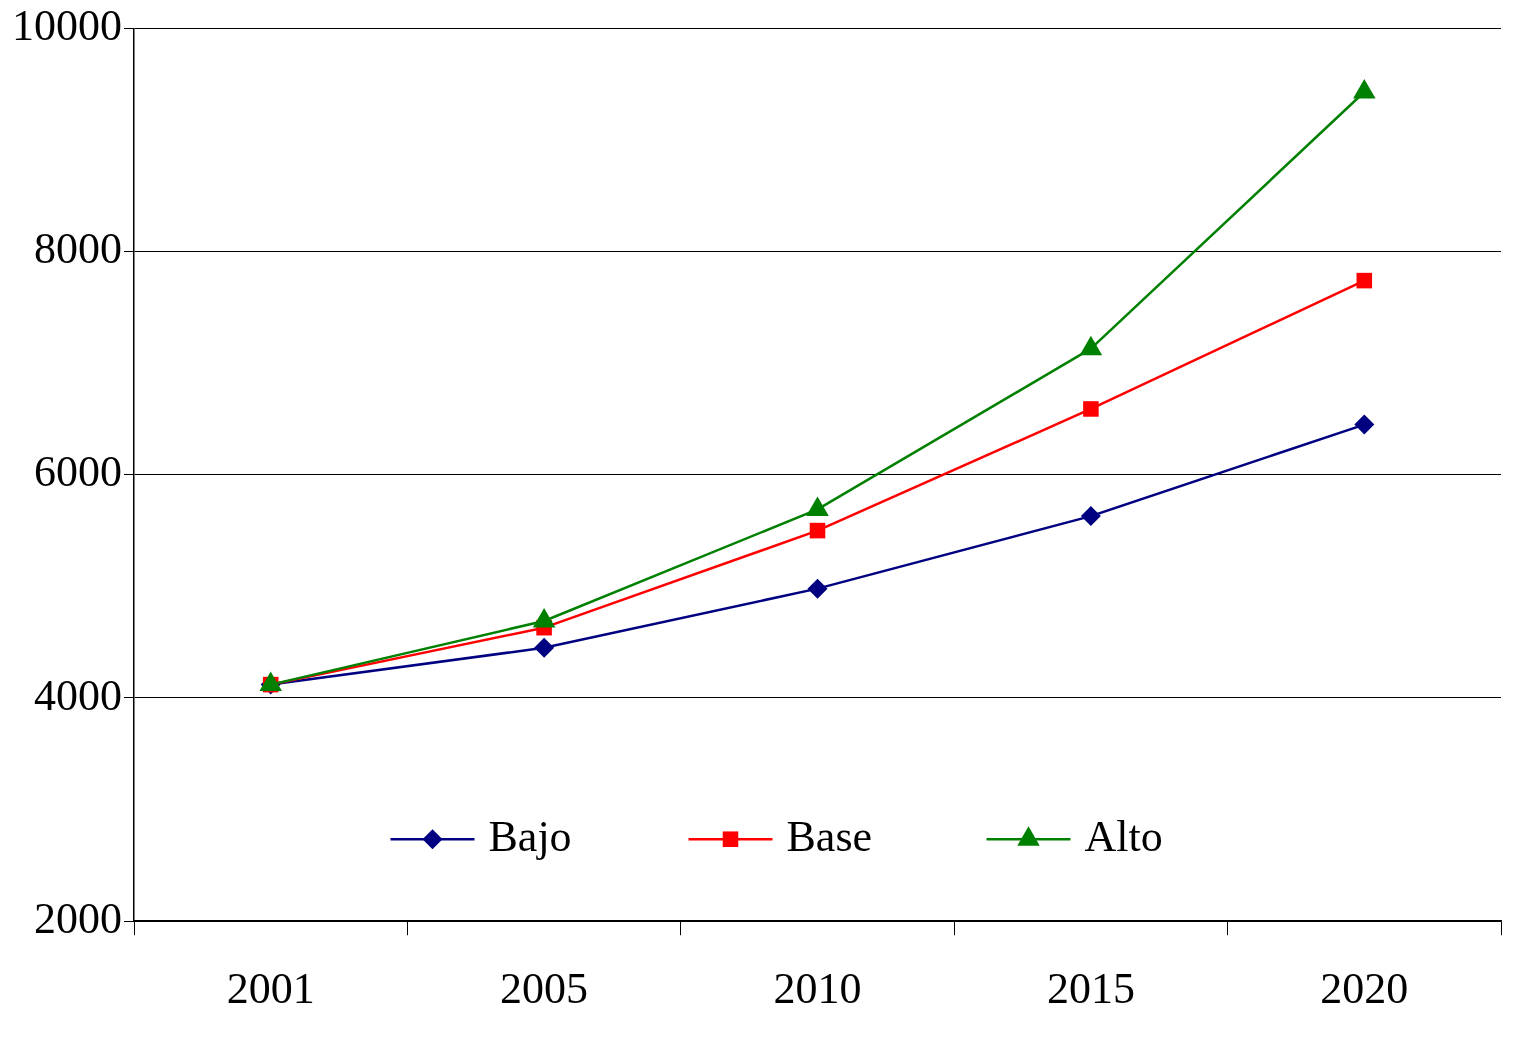  Describe the element at coordinates (1123, 836) in the screenshot. I see `legend-label: Alto` at that location.